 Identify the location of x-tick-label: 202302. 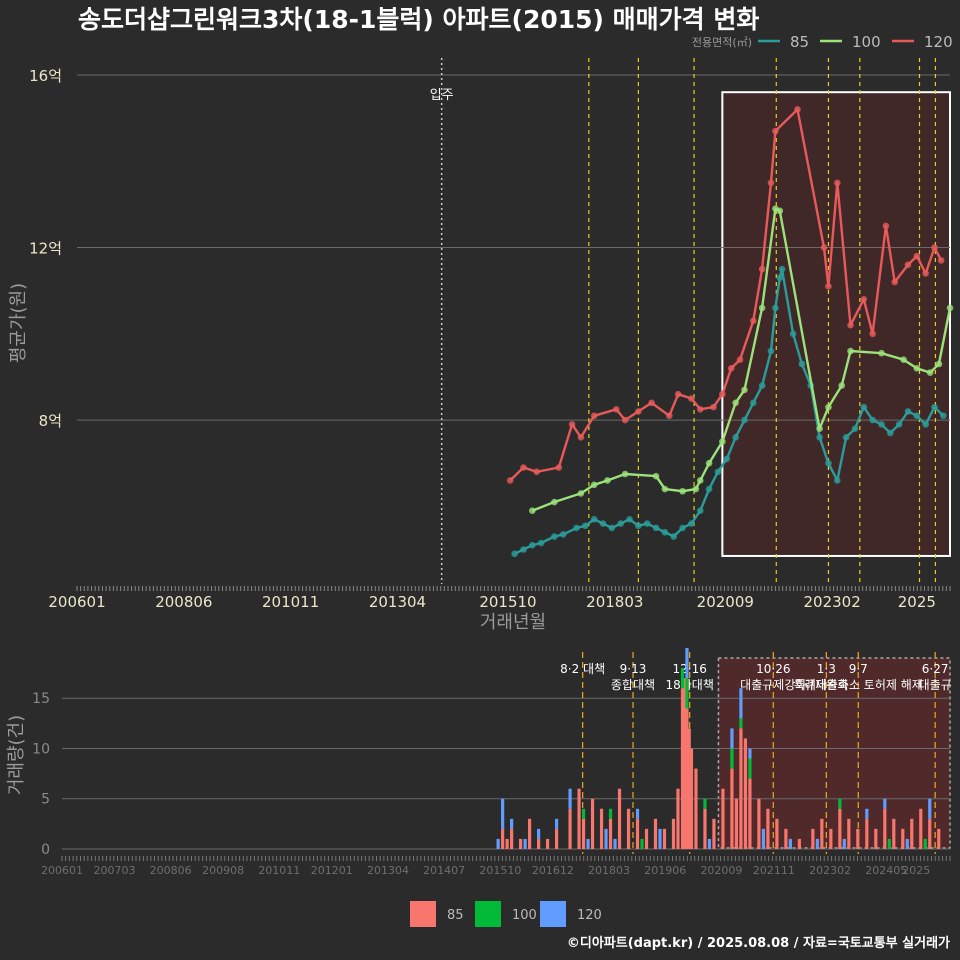
(831, 602).